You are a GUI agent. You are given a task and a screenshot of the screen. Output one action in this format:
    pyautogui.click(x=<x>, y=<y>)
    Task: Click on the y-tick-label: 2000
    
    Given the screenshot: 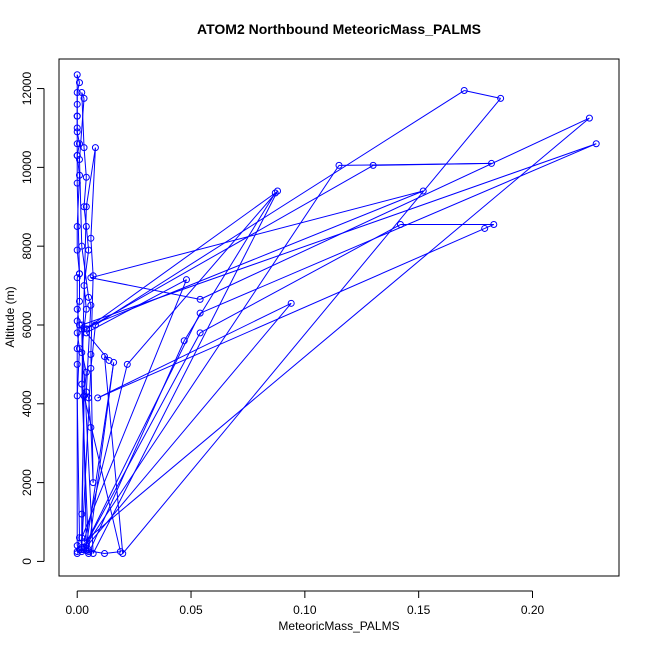 What is the action you would take?
    pyautogui.click(x=27, y=482)
    